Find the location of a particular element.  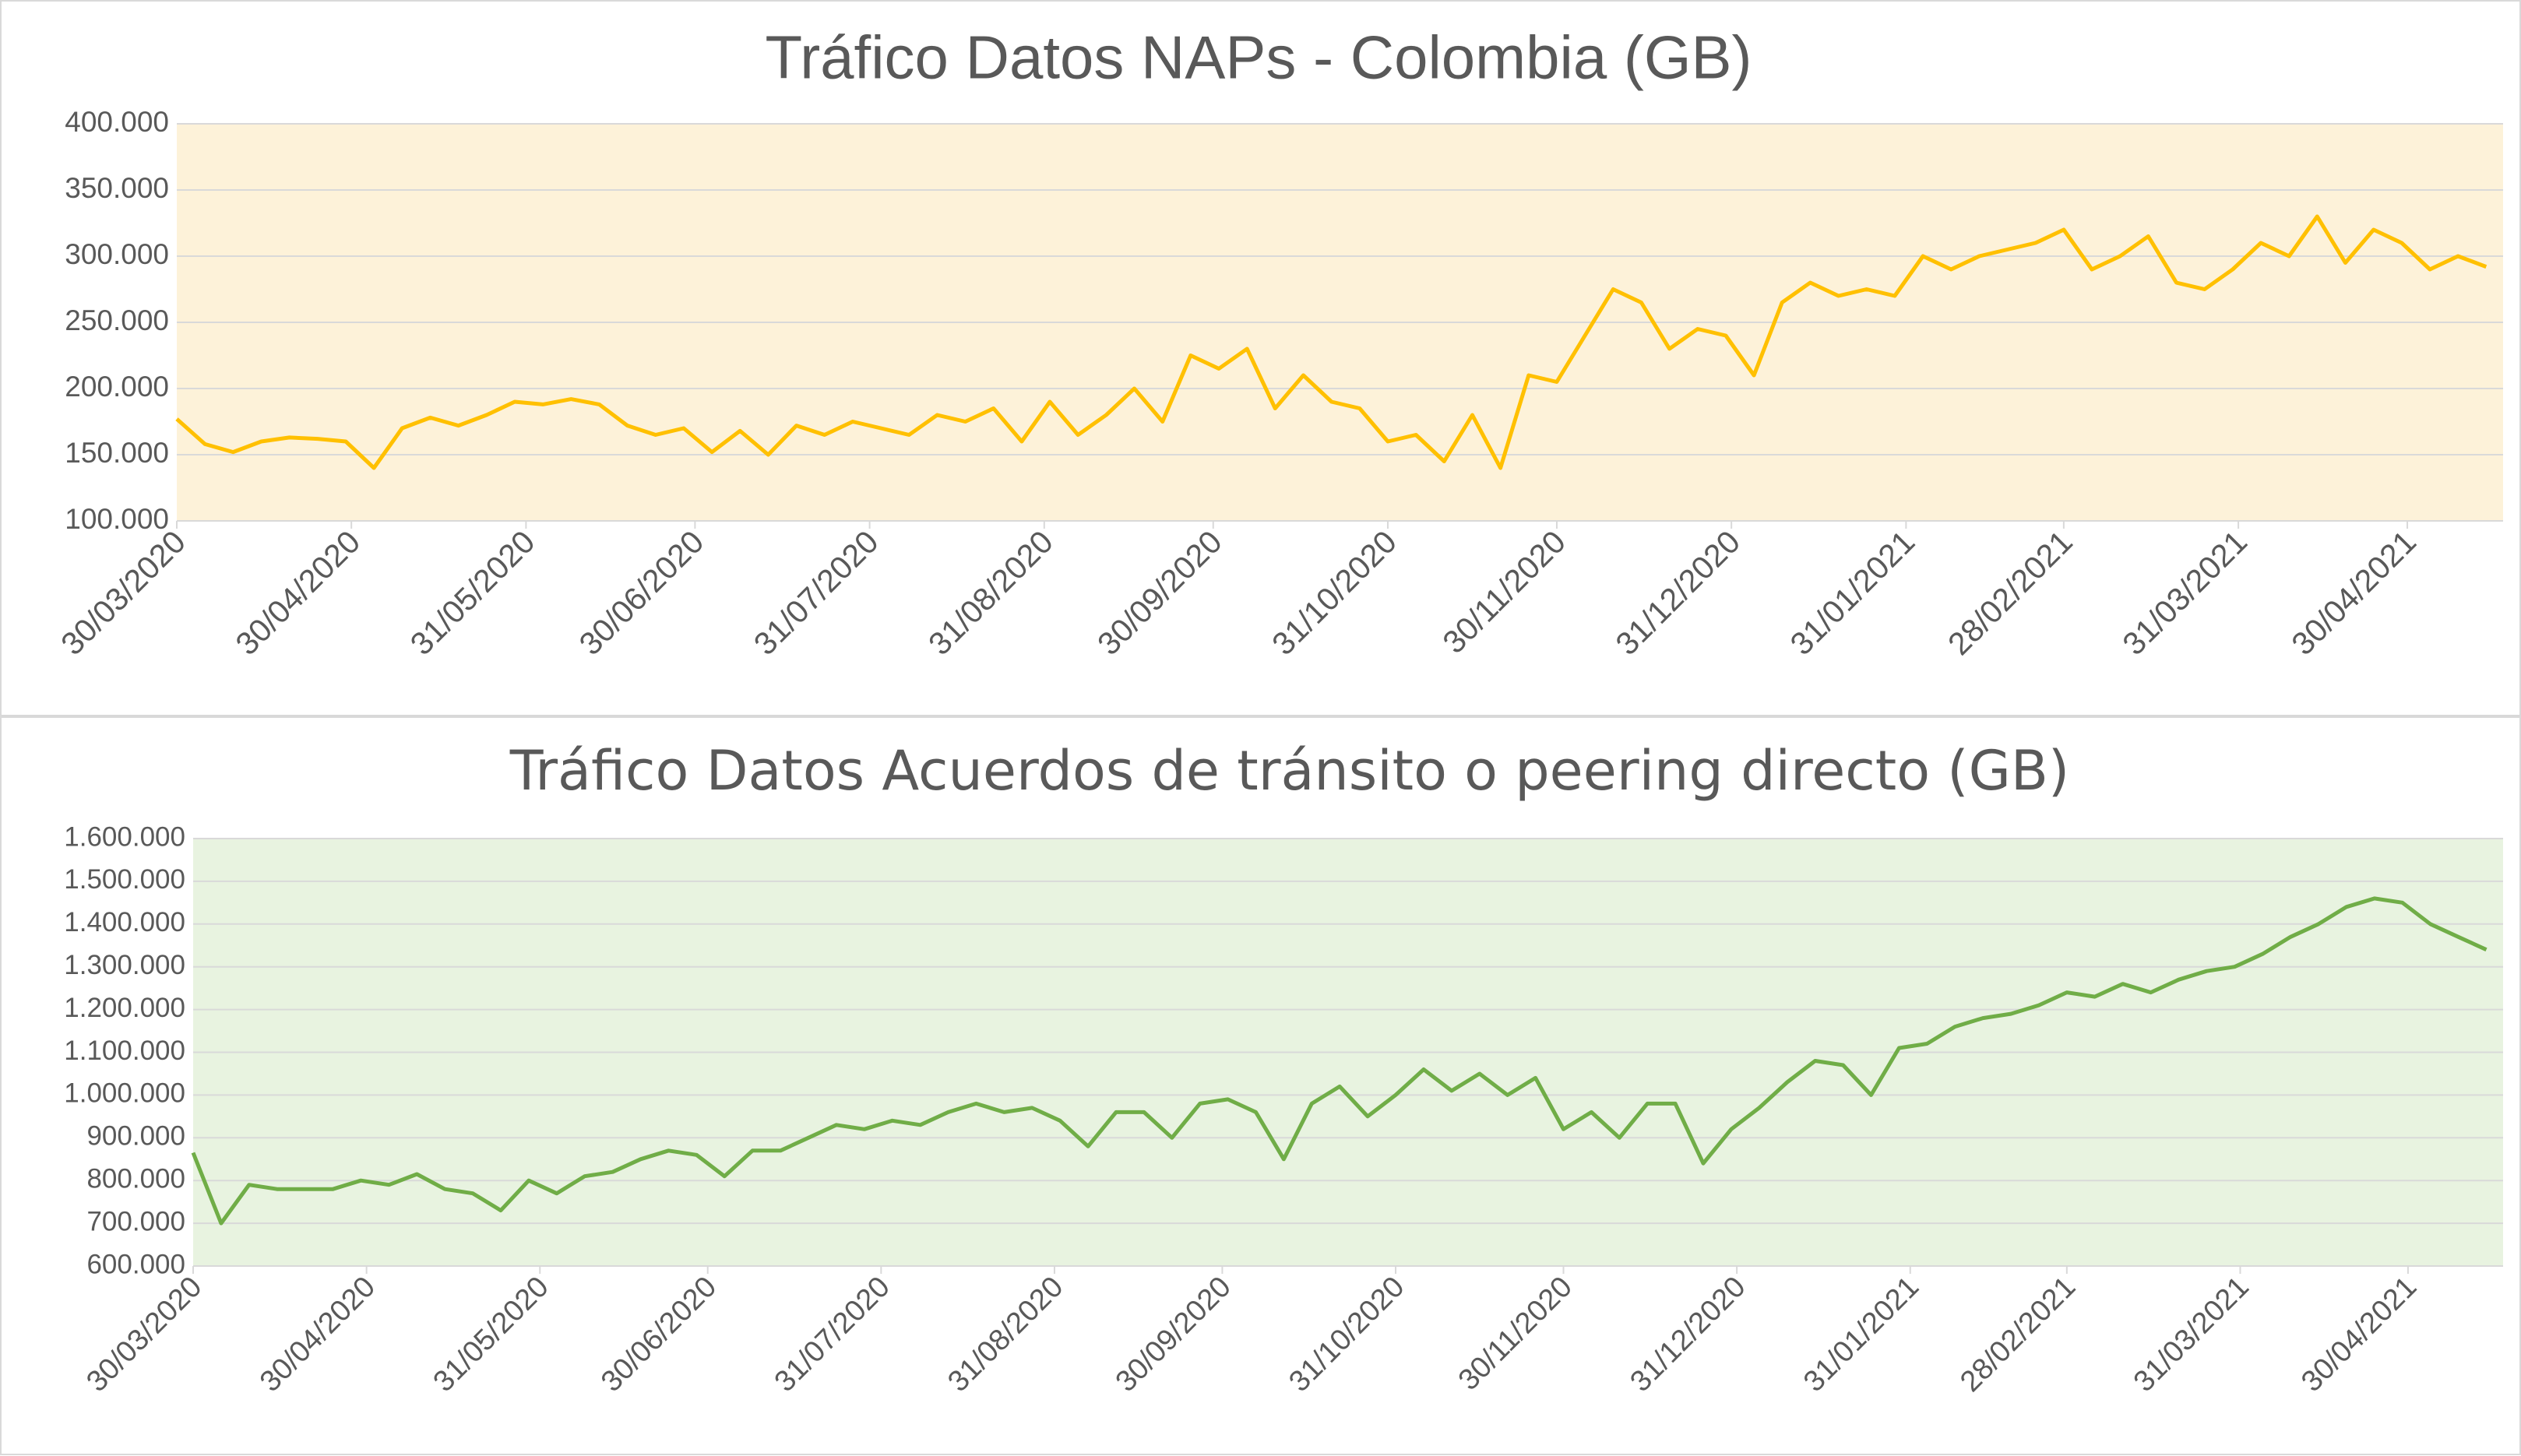

y-tick-label: 200.000 is located at coordinates (117, 387).